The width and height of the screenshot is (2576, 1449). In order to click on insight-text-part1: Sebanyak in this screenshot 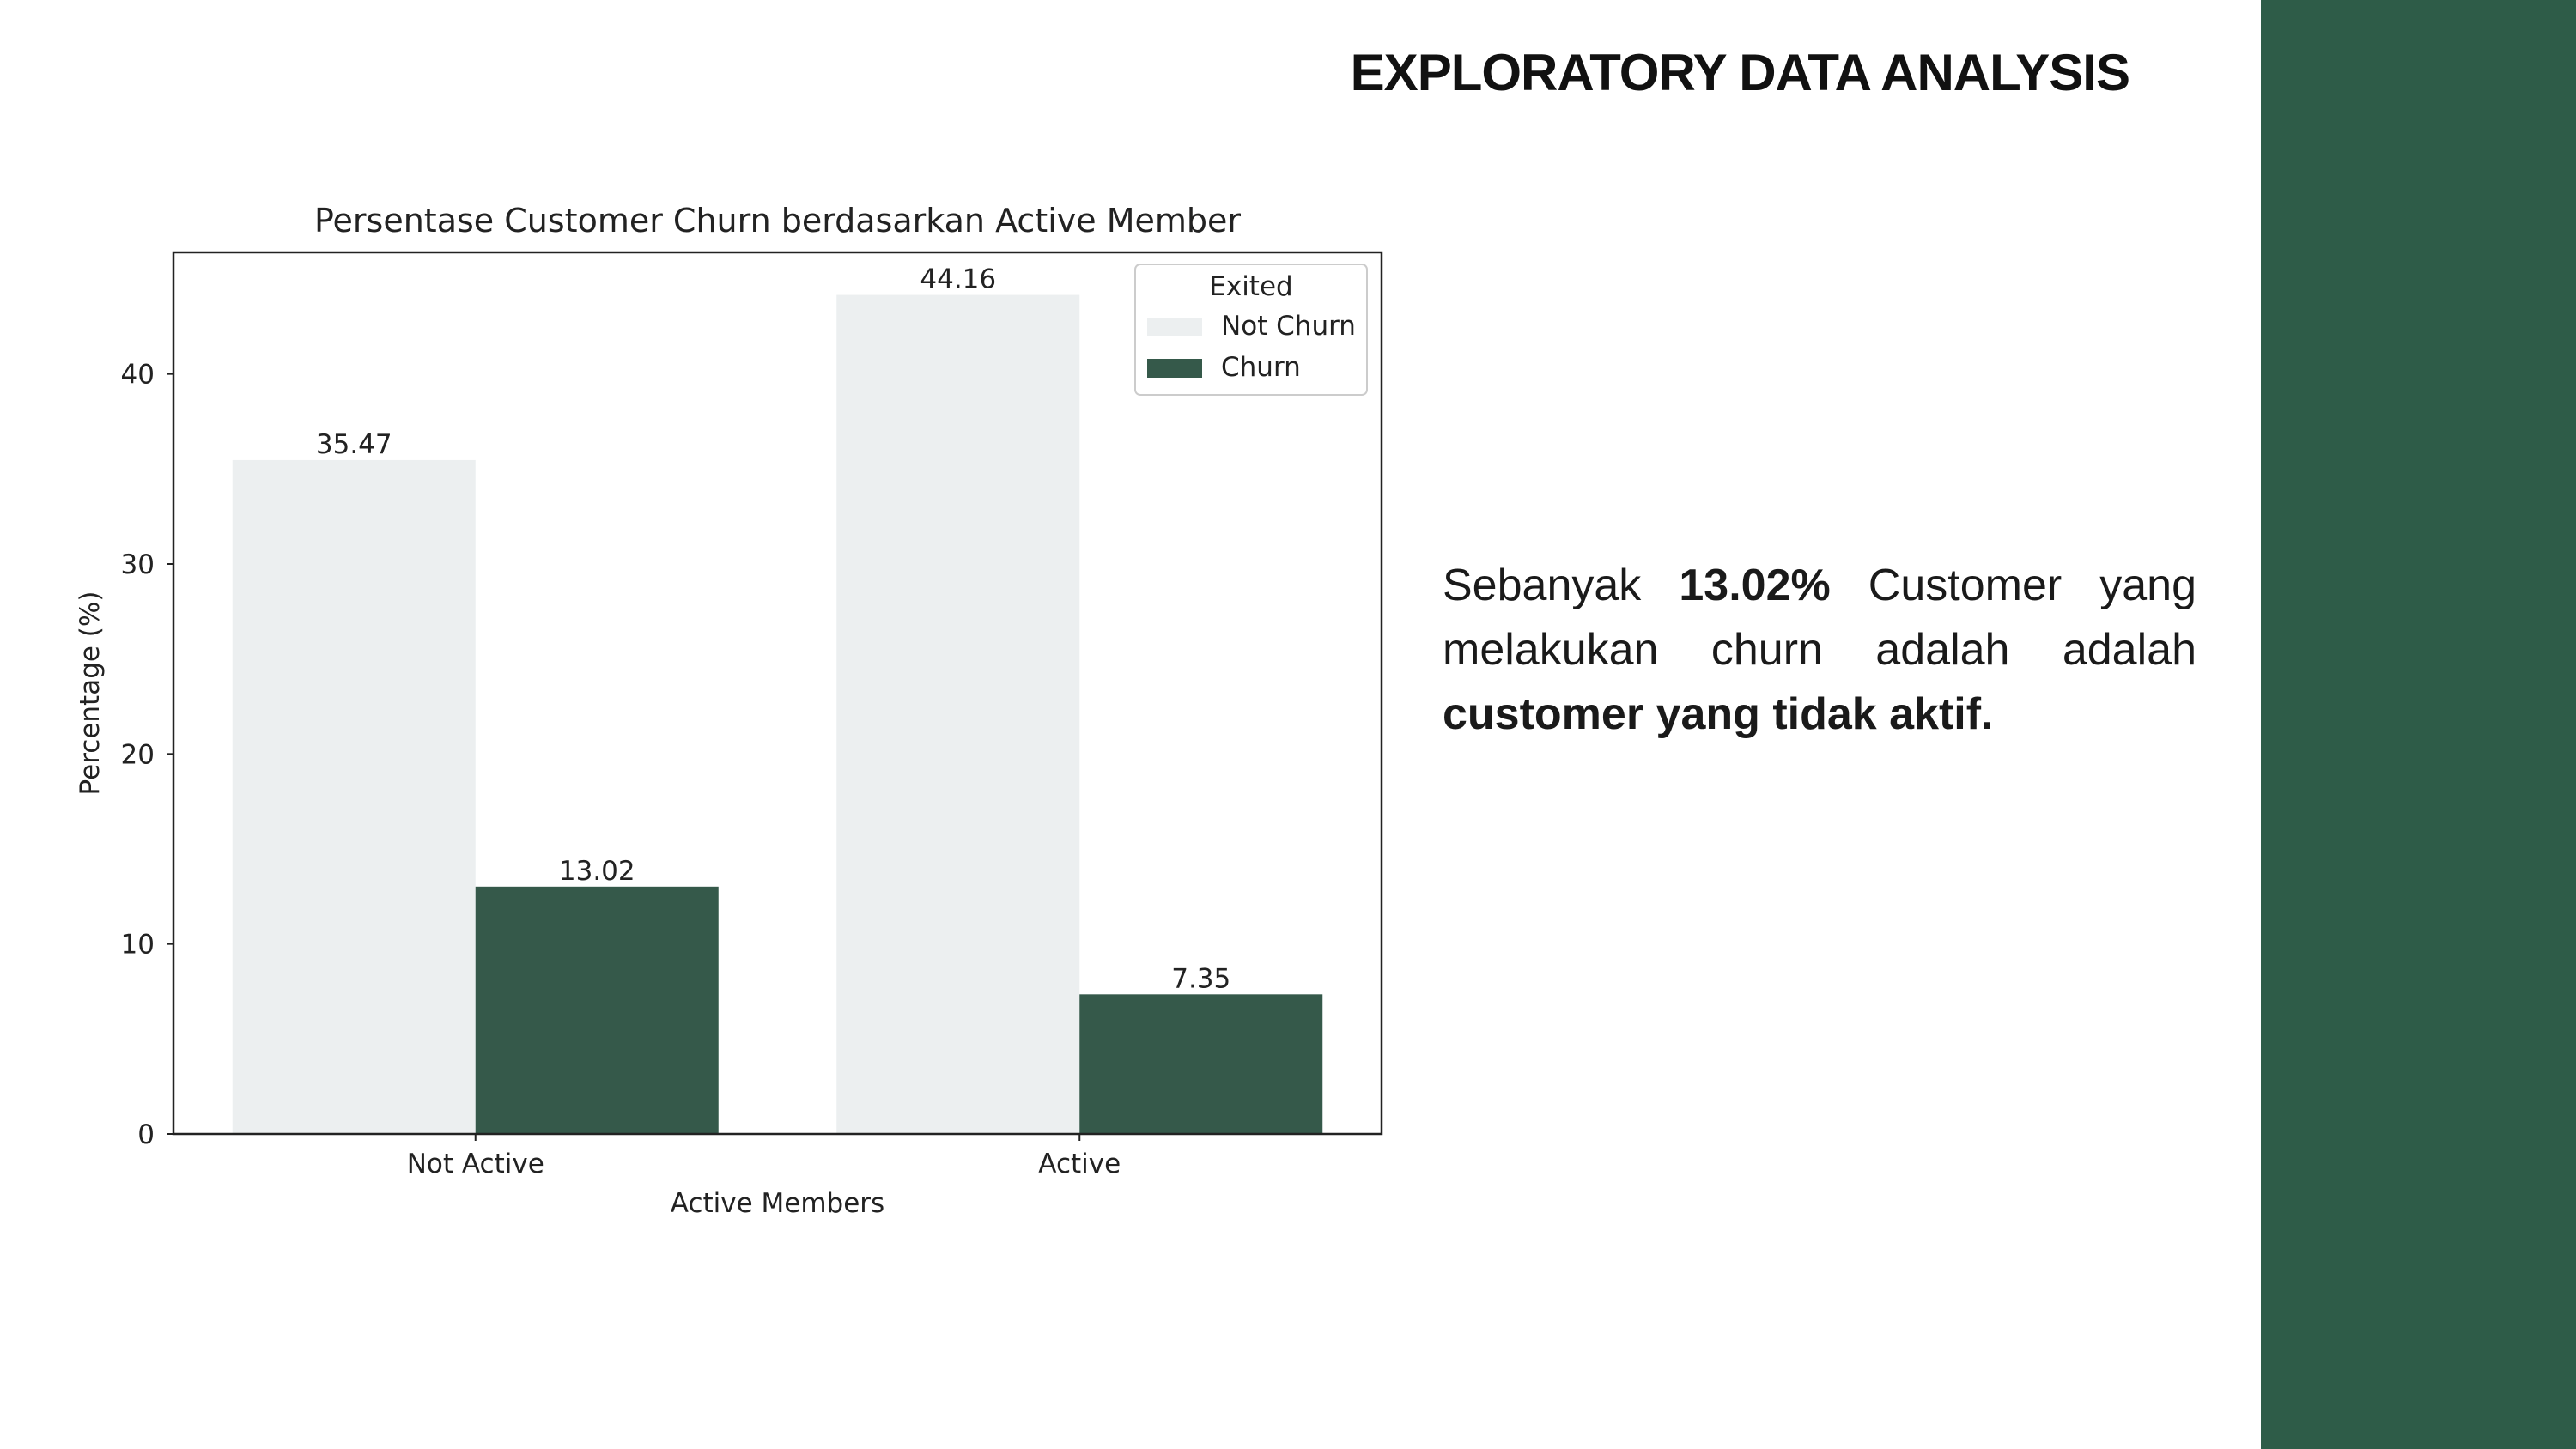, I will do `click(1561, 585)`.